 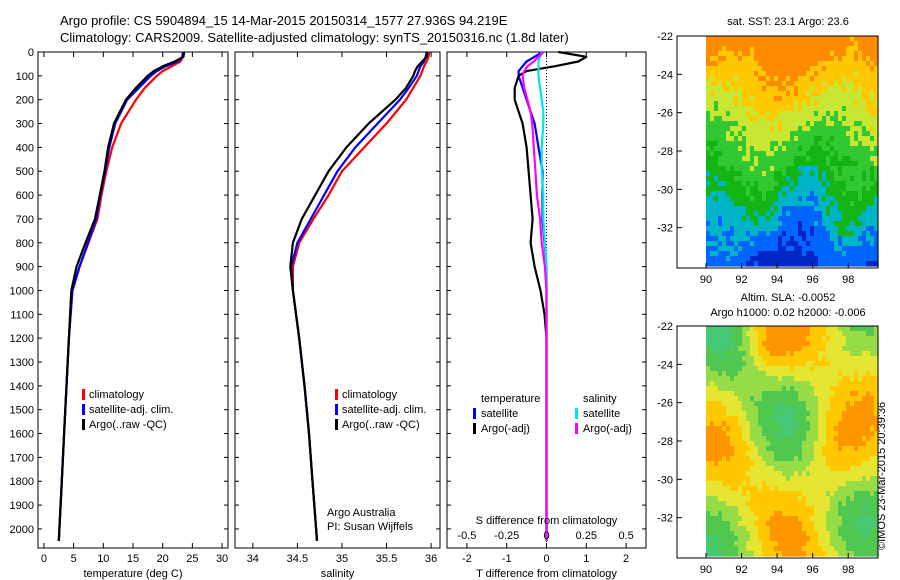 I want to click on salinity-legend-label: satellite-adj. clim., so click(x=384, y=410).